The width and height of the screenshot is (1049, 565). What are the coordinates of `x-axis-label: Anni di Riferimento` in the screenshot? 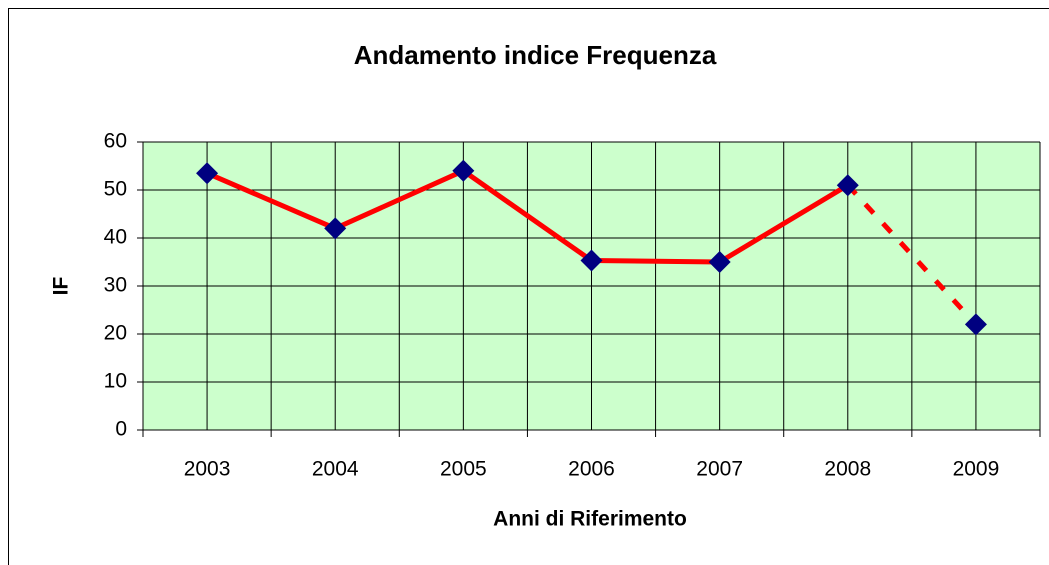 It's located at (590, 519).